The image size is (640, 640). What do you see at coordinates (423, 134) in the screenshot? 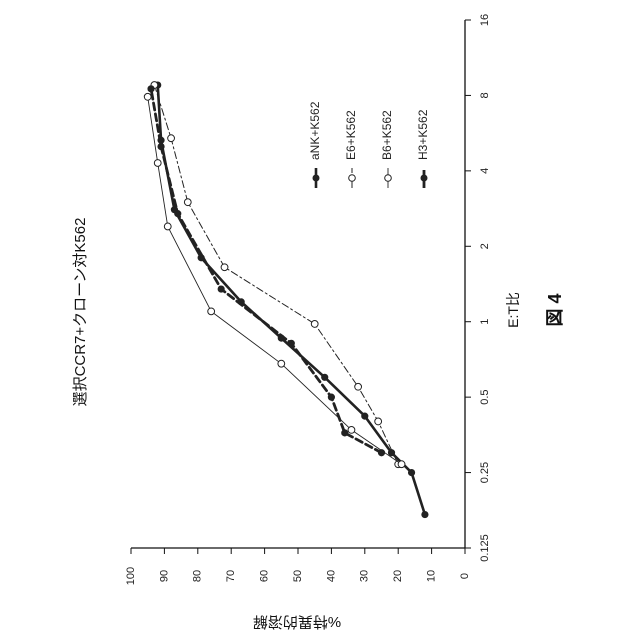
I see `legend-label: H3+K562` at bounding box center [423, 134].